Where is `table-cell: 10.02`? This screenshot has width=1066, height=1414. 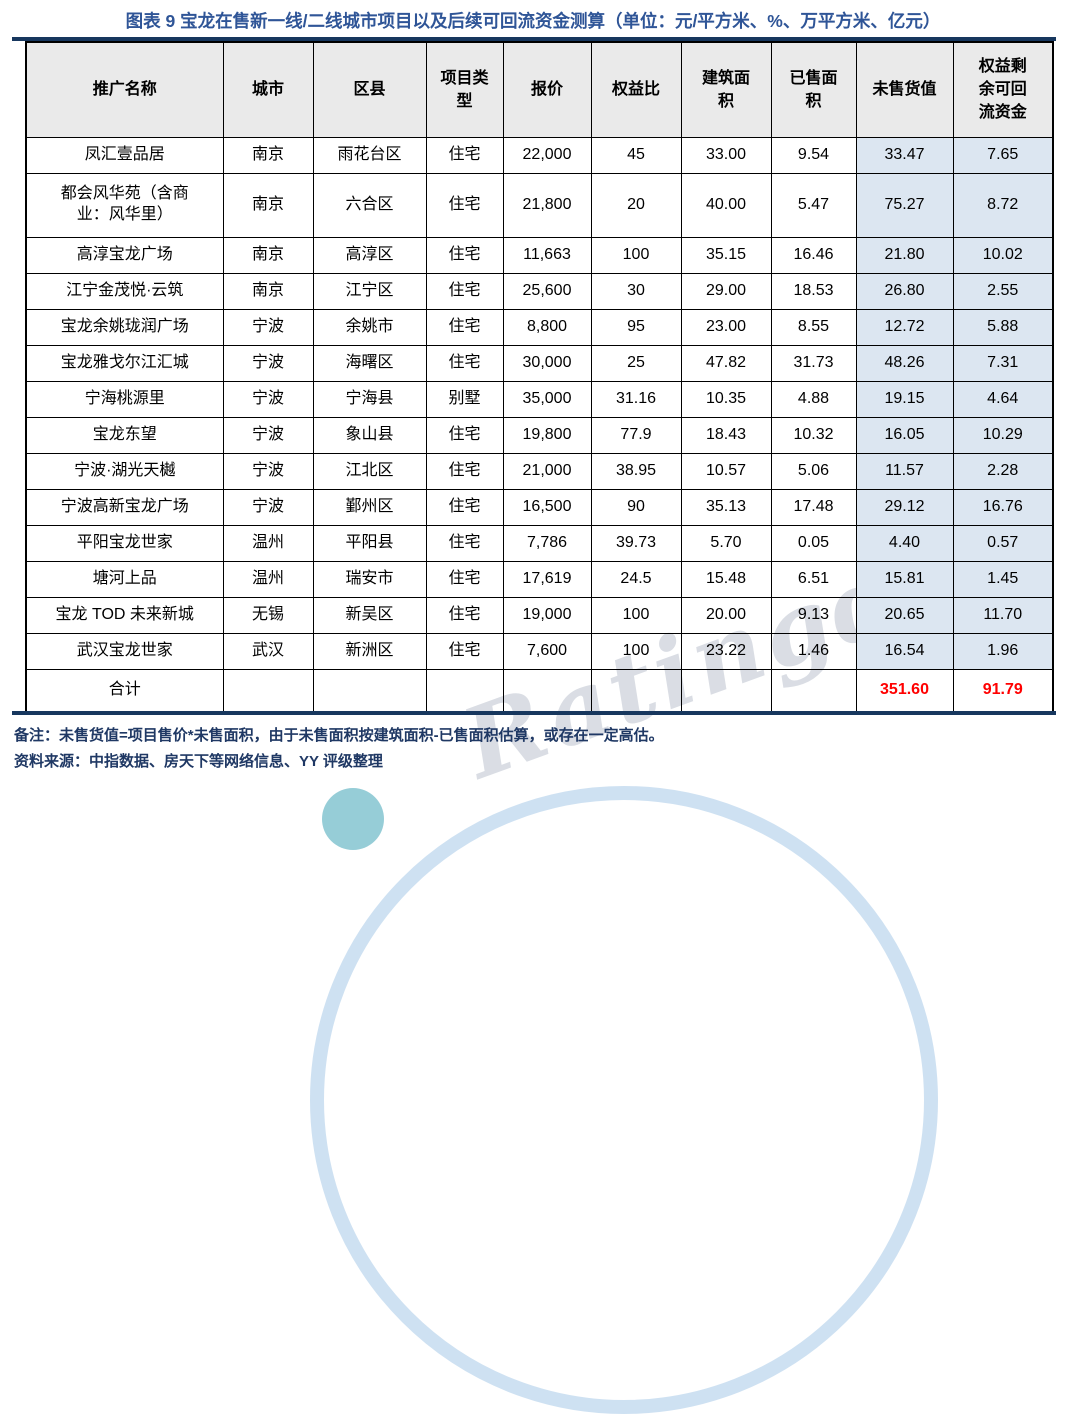
table-cell: 10.02 is located at coordinates (1003, 255).